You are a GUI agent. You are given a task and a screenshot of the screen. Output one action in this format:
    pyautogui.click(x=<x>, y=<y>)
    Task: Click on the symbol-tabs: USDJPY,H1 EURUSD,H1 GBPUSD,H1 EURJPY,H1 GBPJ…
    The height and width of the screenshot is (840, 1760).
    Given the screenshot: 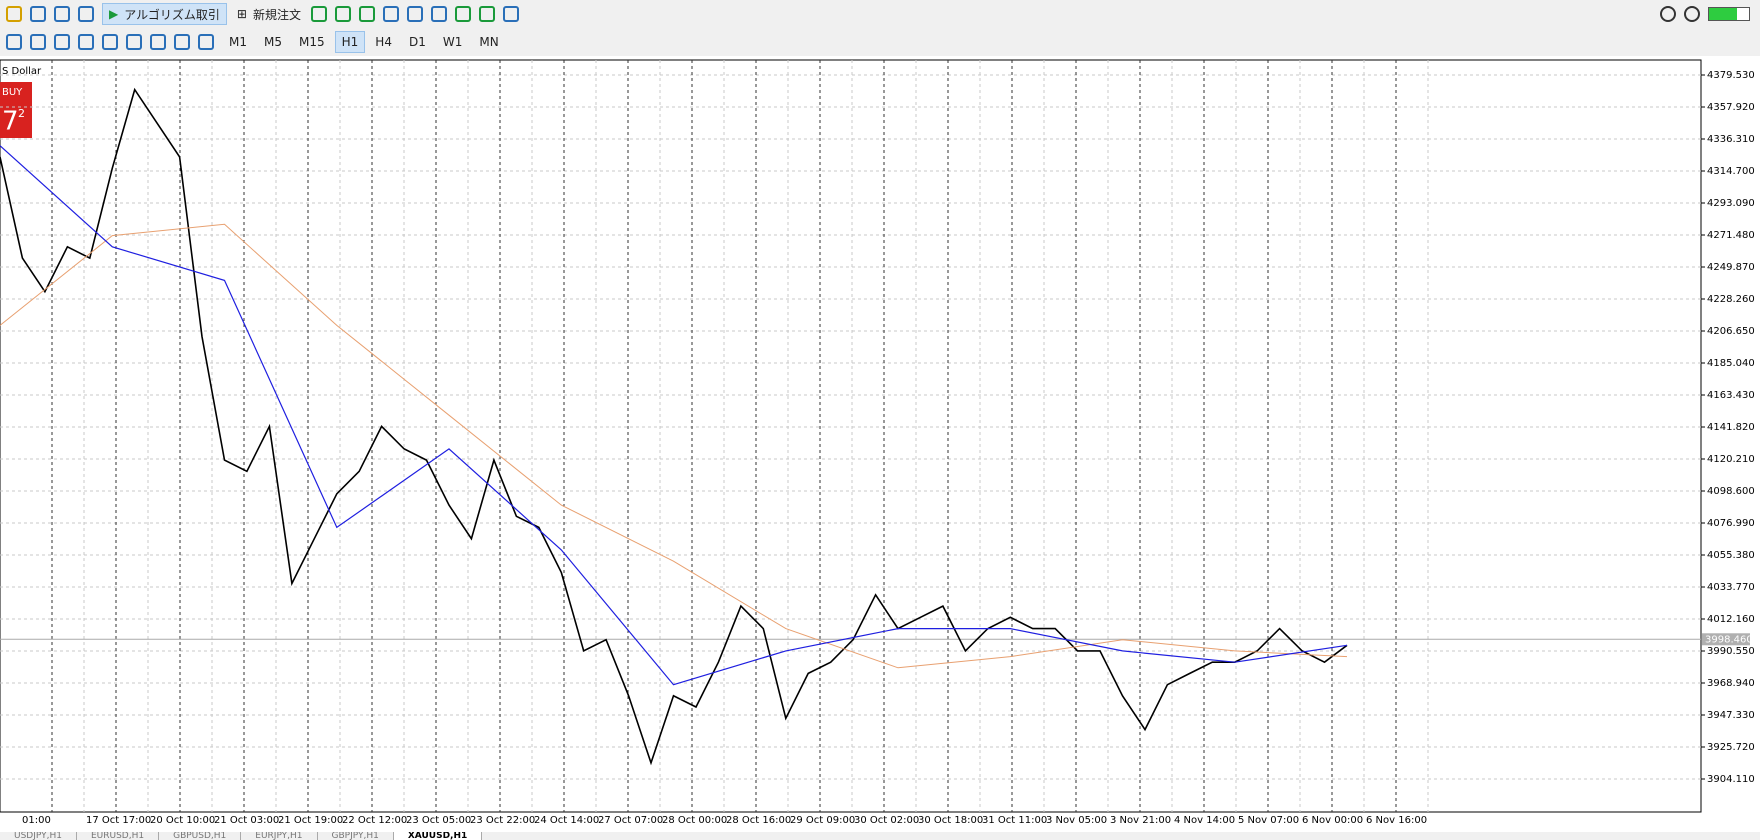 What is the action you would take?
    pyautogui.click(x=880, y=836)
    